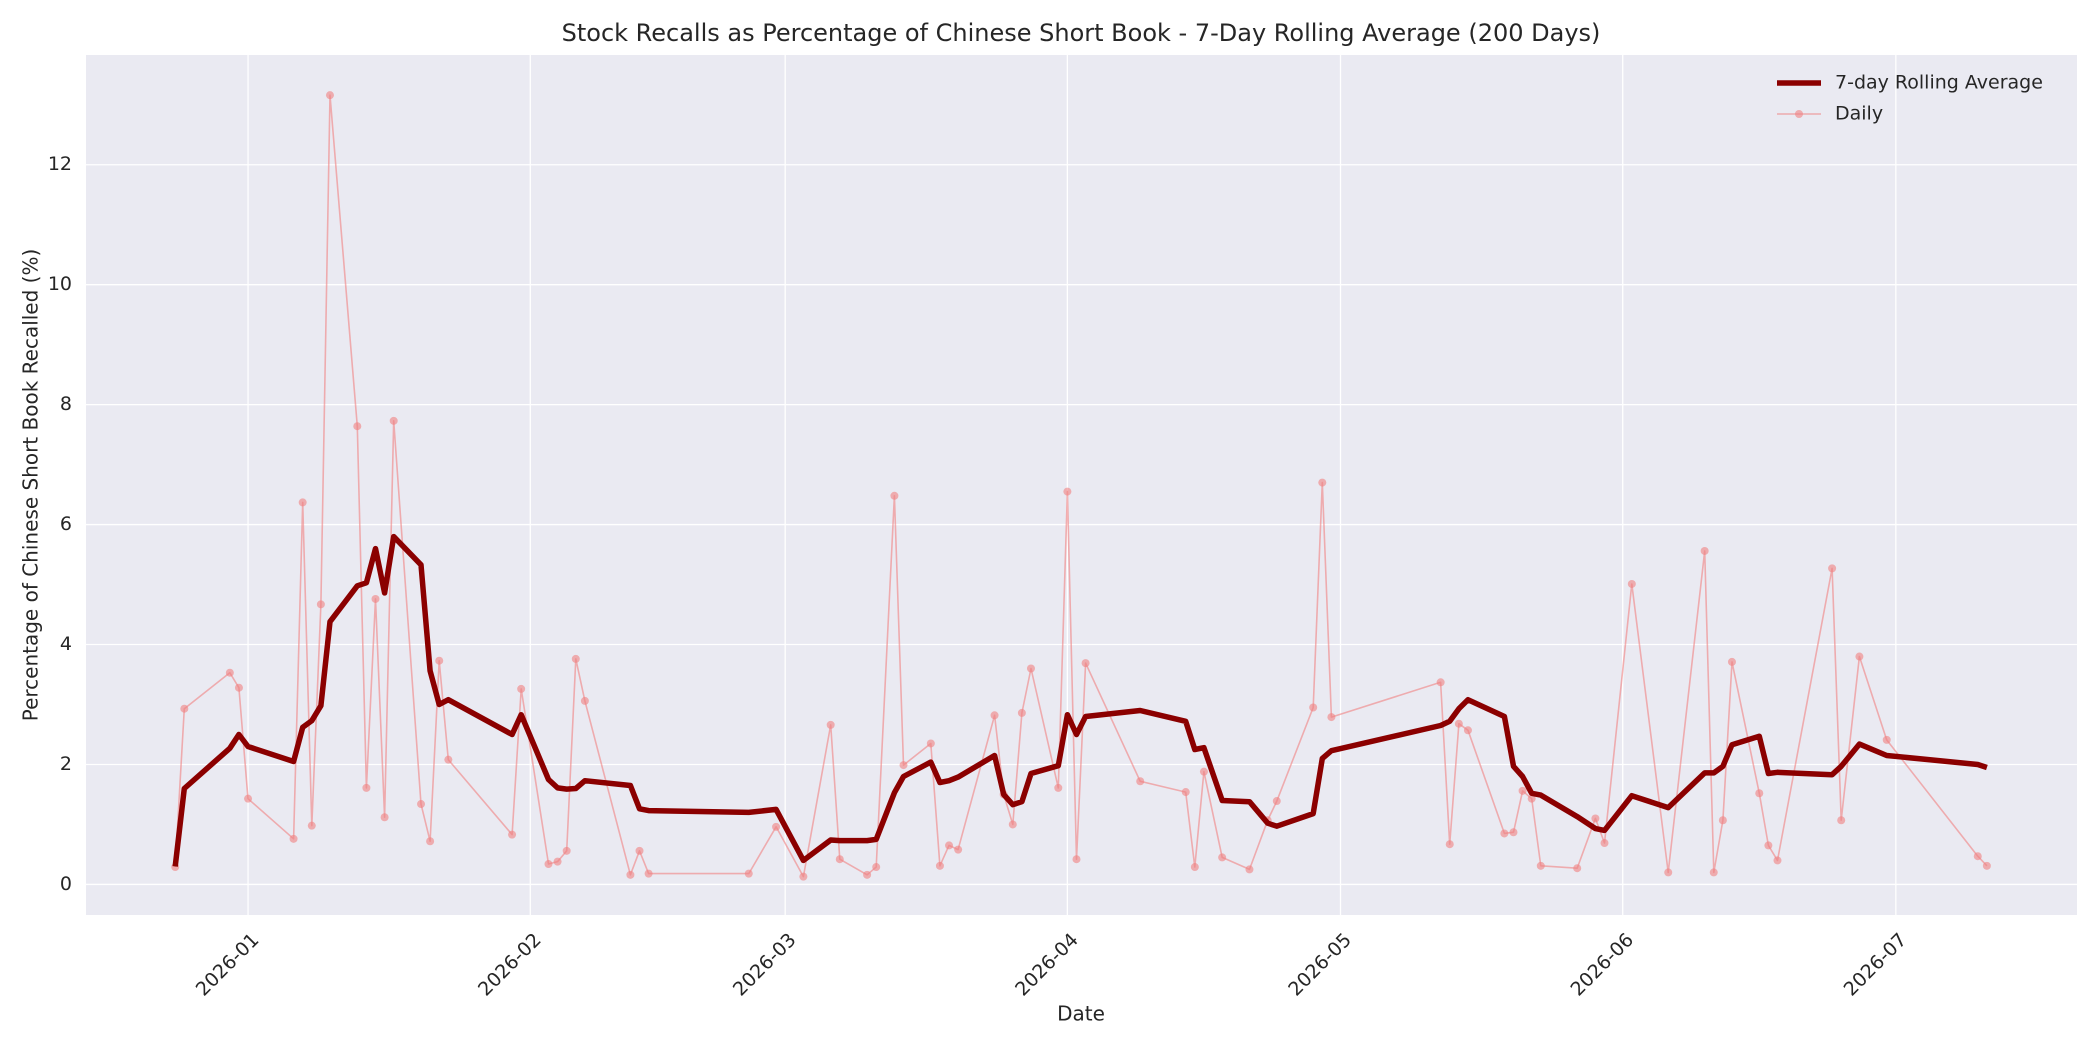  What do you see at coordinates (1799, 114) in the screenshot?
I see `legend-marker` at bounding box center [1799, 114].